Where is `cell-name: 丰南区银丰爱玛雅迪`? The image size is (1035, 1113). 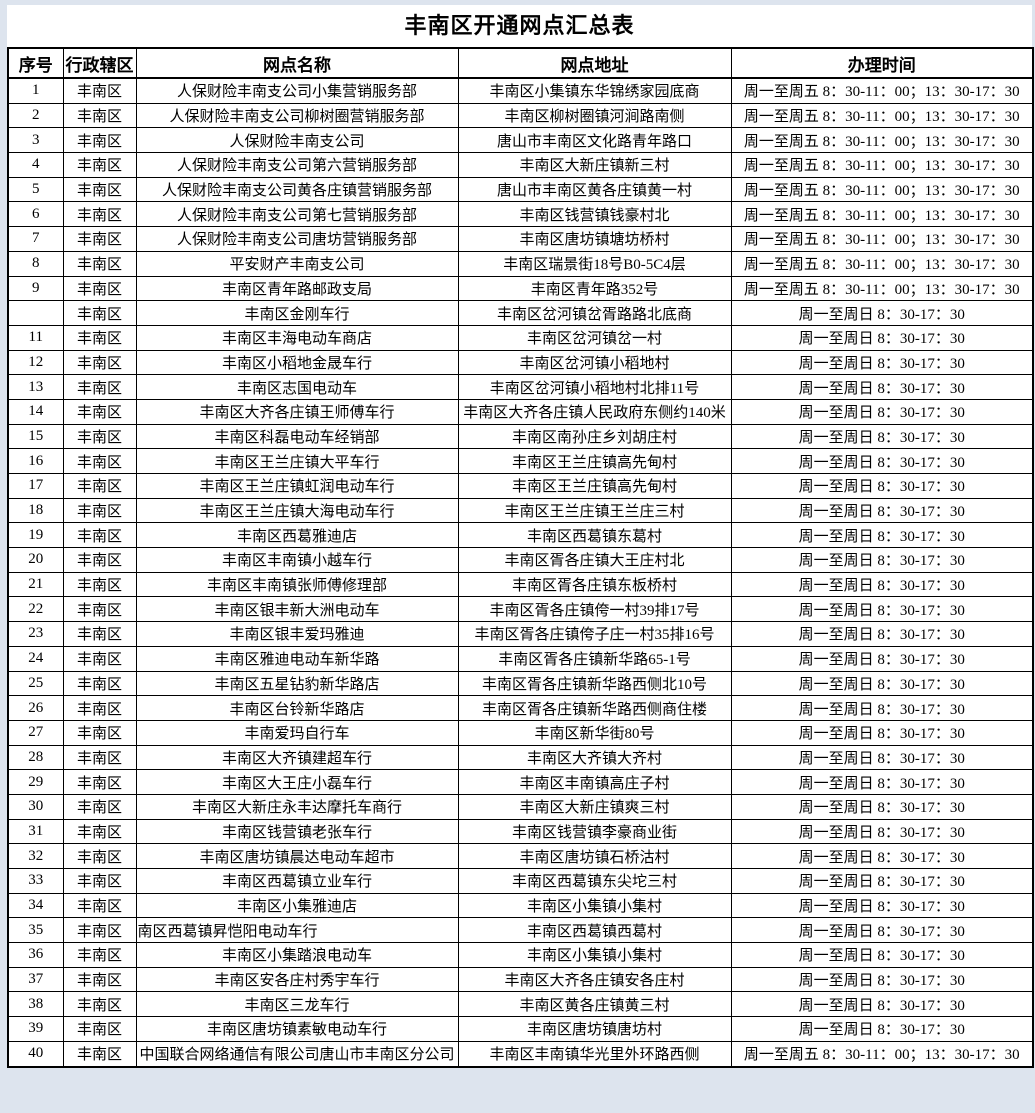
cell-name: 丰南区银丰爱玛雅迪 is located at coordinates (297, 634).